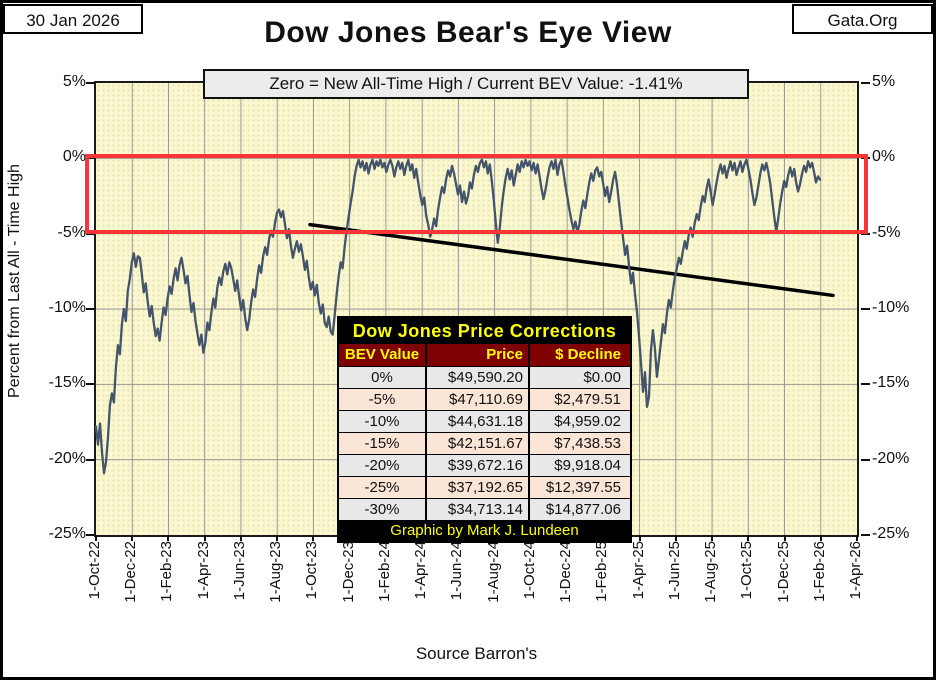 The height and width of the screenshot is (680, 936). Describe the element at coordinates (276, 572) in the screenshot. I see `x-tick-label: 1-Aug-23` at that location.